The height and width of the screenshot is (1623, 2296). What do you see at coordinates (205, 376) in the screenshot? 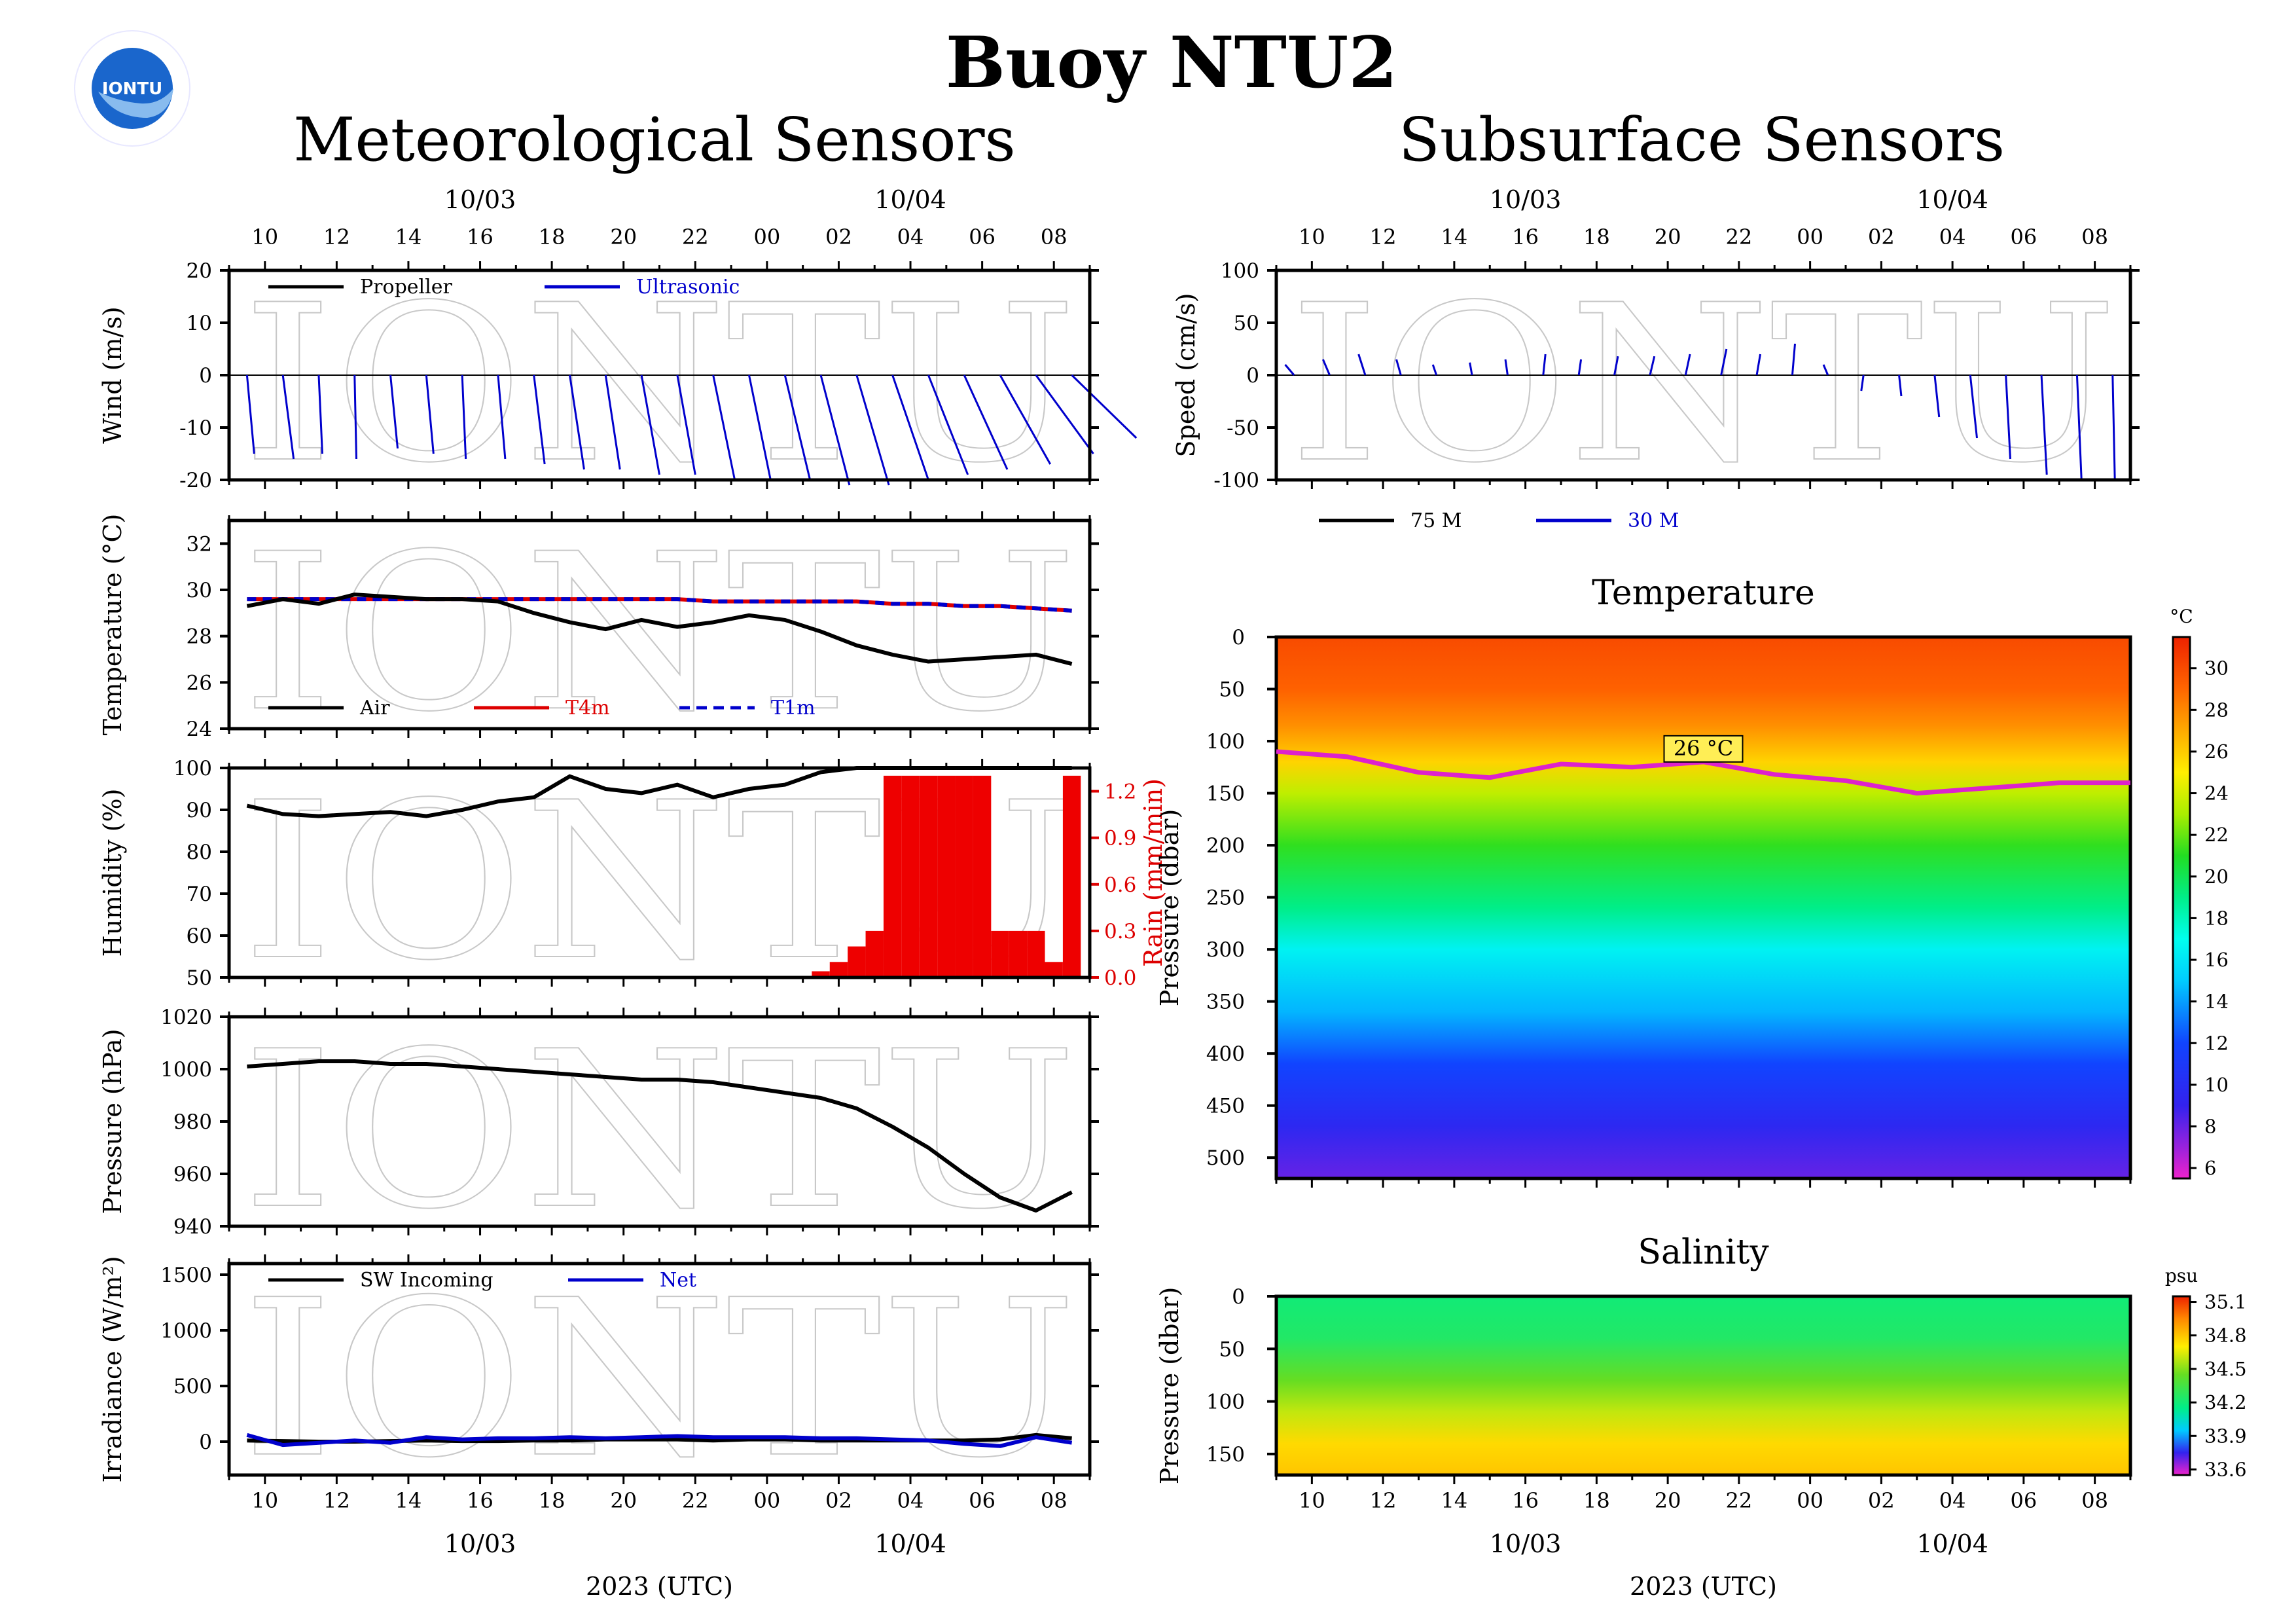
I see `wind-ytick-label: 0` at bounding box center [205, 376].